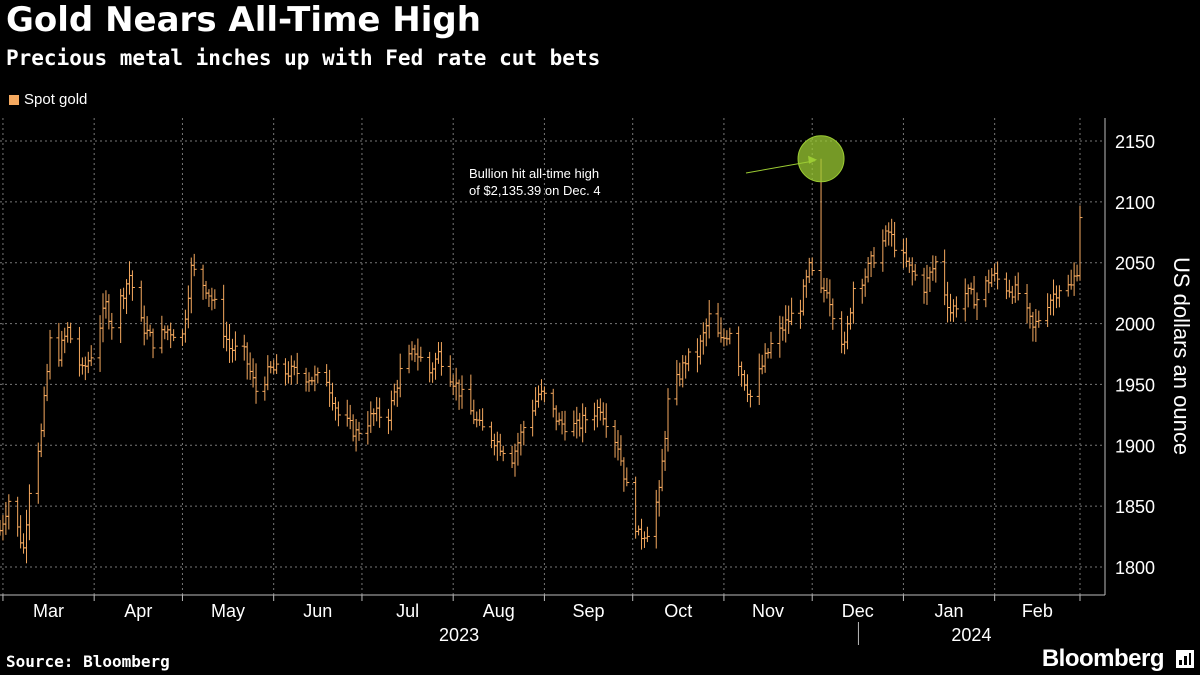  I want to click on x-month-label-aug: Aug, so click(499, 611).